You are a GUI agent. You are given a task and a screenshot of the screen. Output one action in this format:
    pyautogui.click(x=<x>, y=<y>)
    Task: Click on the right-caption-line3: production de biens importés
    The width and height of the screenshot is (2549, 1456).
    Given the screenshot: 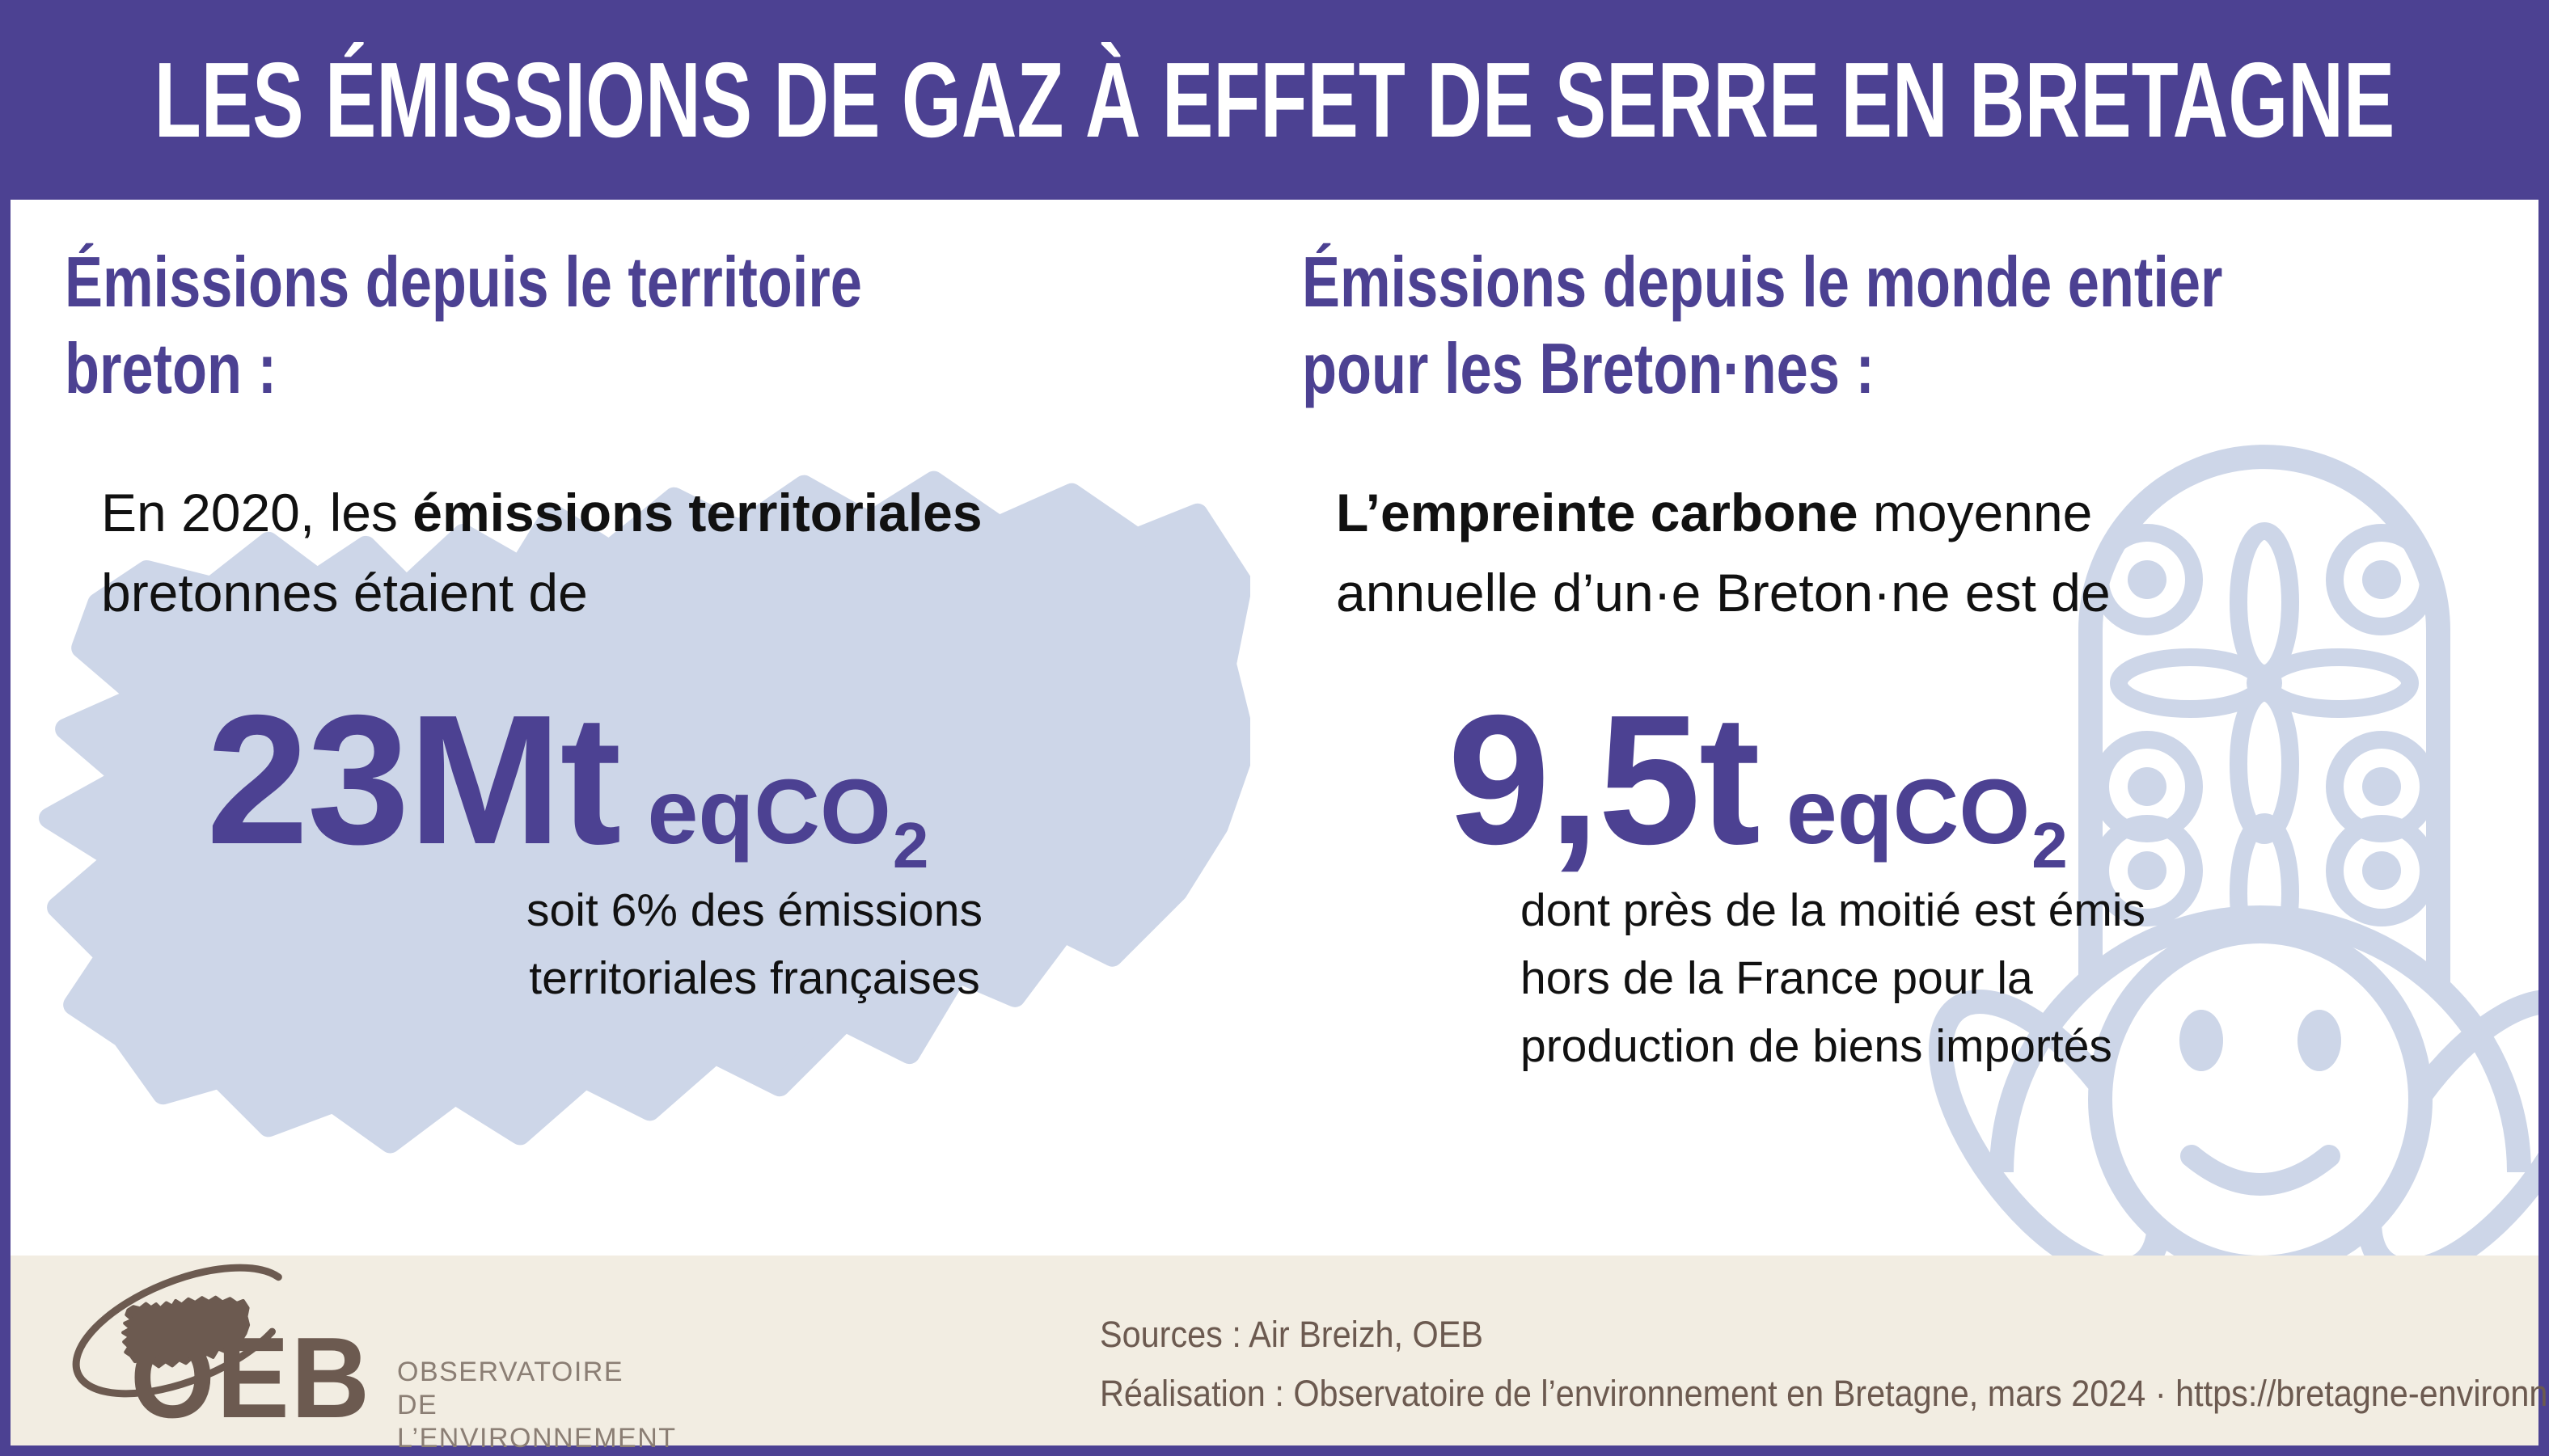 What is the action you would take?
    pyautogui.click(x=1816, y=1045)
    